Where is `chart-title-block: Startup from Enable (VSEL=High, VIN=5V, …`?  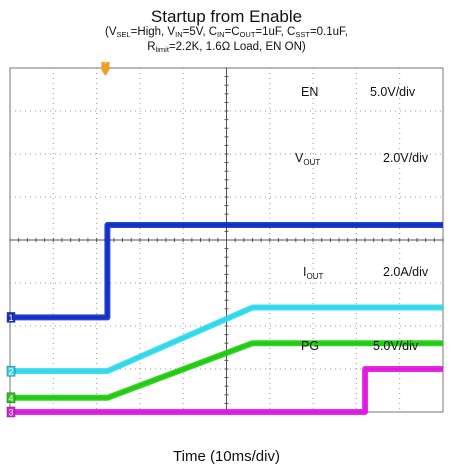 chart-title-block: Startup from Enable (VSEL=High, VIN=5V, … is located at coordinates (226, 32).